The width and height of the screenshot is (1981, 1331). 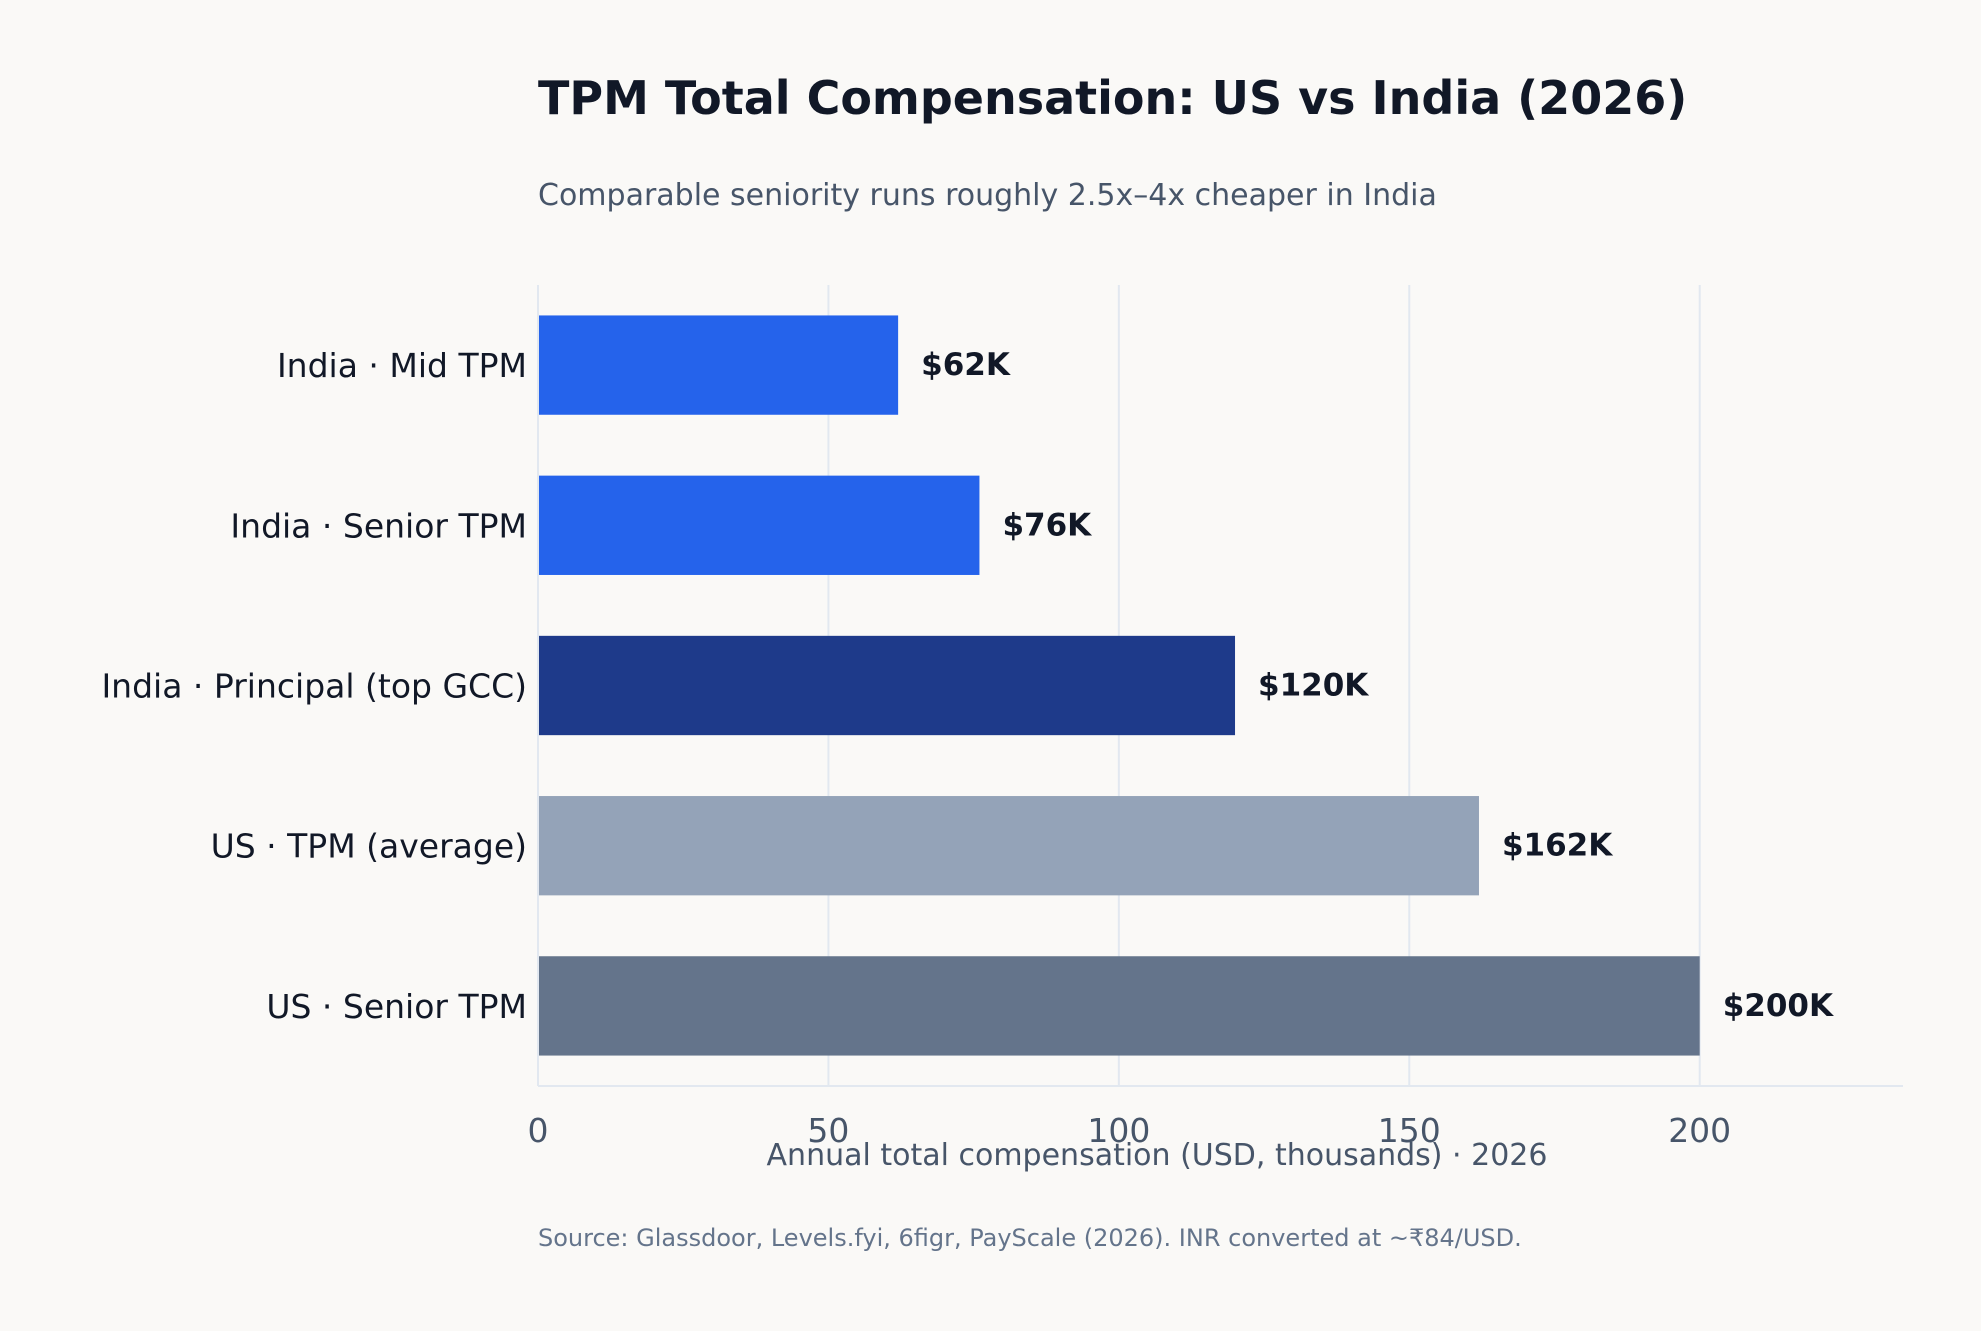 What do you see at coordinates (378, 525) in the screenshot?
I see `category-label: India · Senior TPM` at bounding box center [378, 525].